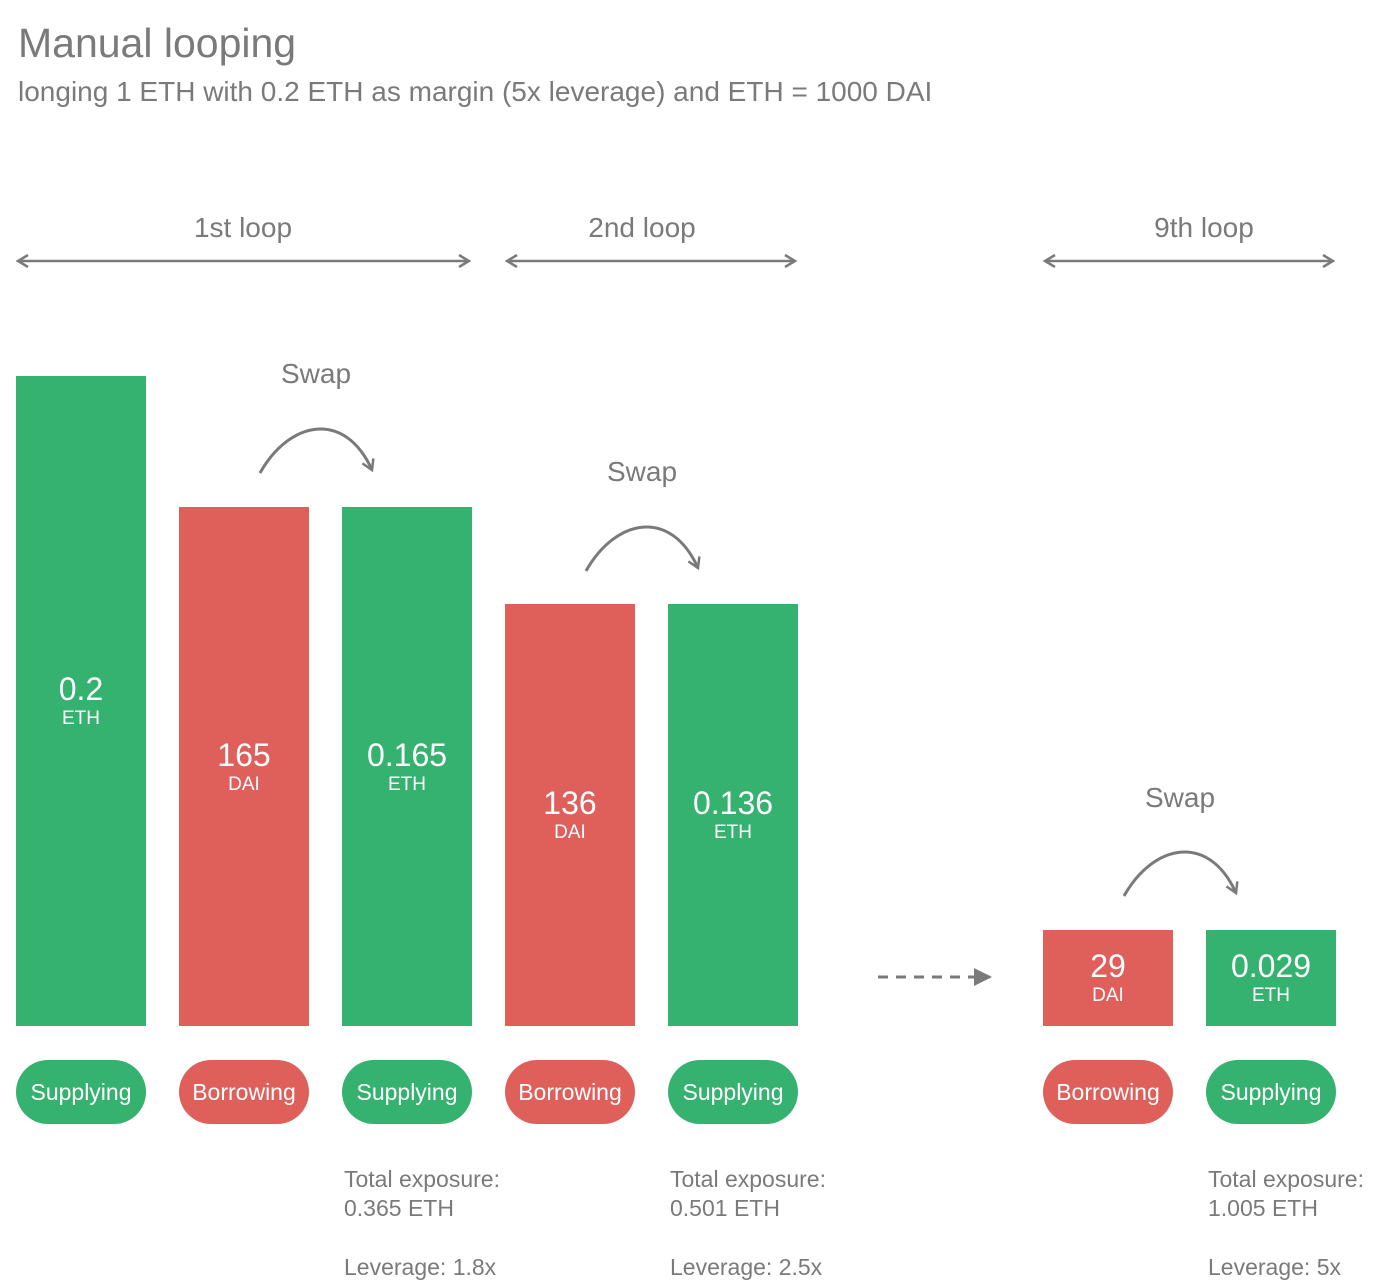 The width and height of the screenshot is (1400, 1287). I want to click on bar-value: 0.136, so click(733, 803).